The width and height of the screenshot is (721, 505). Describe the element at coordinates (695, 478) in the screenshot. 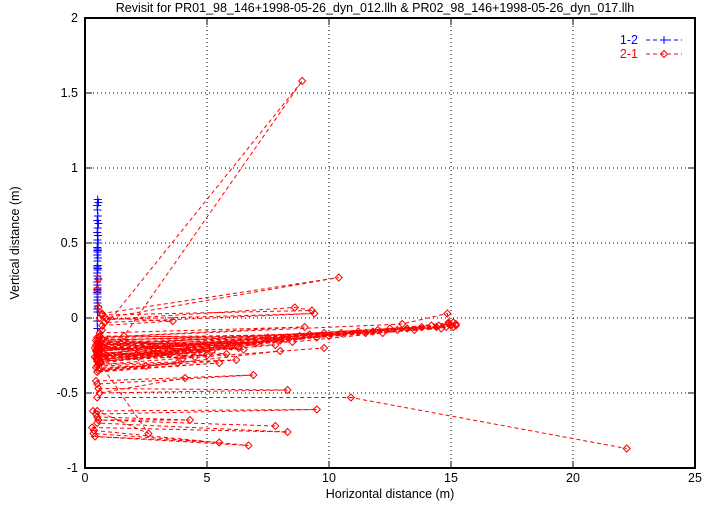

I see `x-tick-label: 25` at that location.